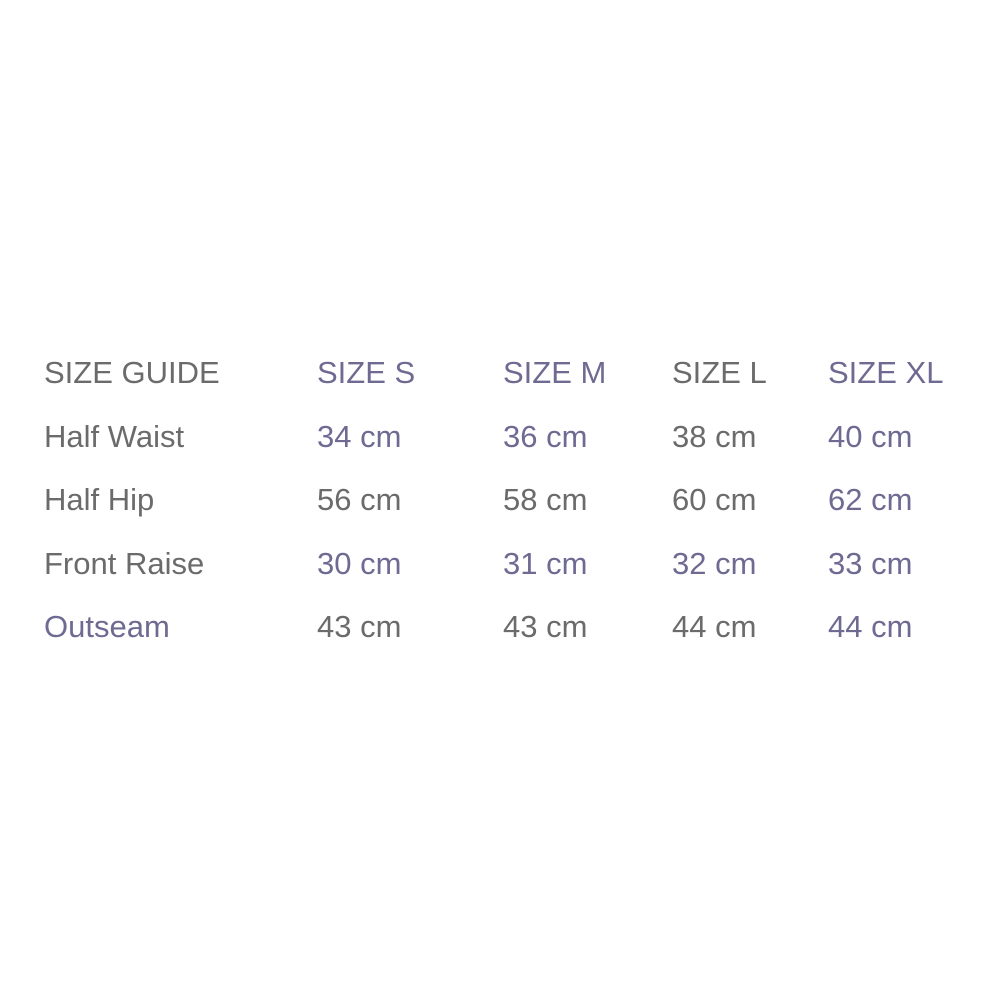 Image resolution: width=1000 pixels, height=1000 pixels. Describe the element at coordinates (870, 499) in the screenshot. I see `table-cell: 62 cm` at that location.